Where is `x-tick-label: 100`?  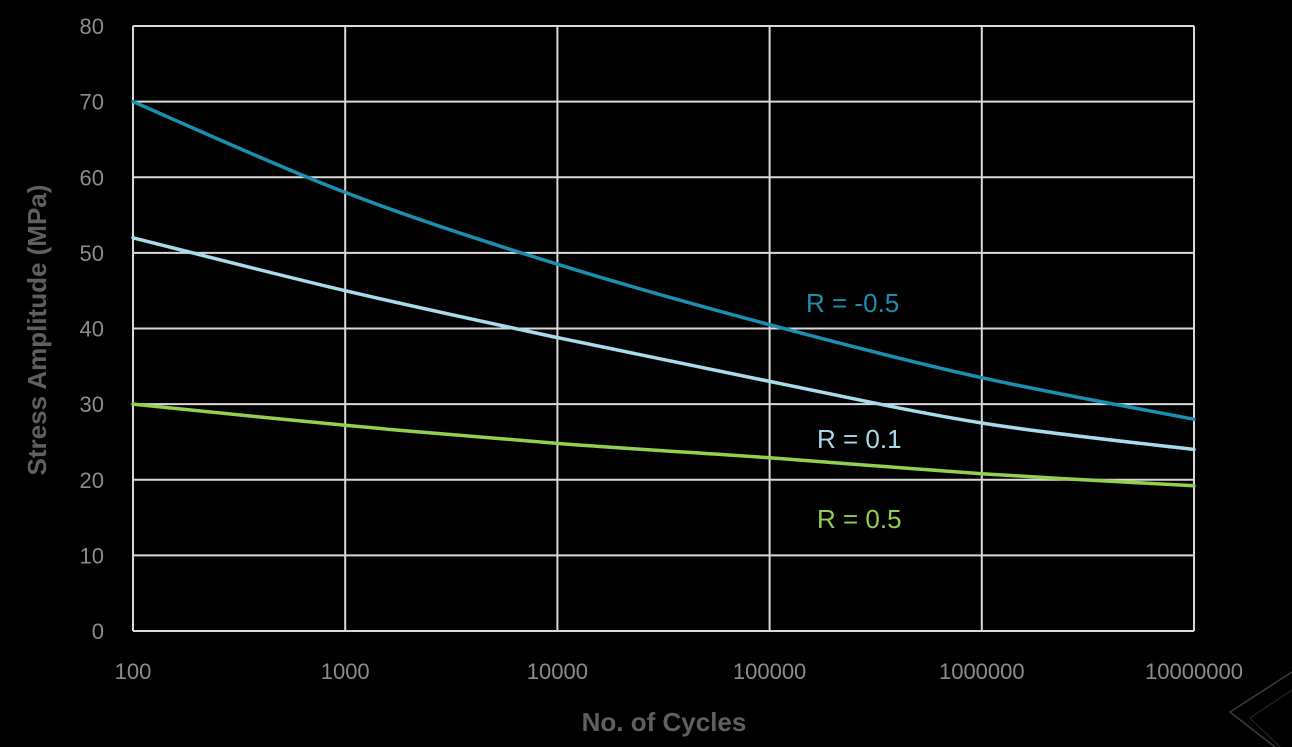 x-tick-label: 100 is located at coordinates (133, 671).